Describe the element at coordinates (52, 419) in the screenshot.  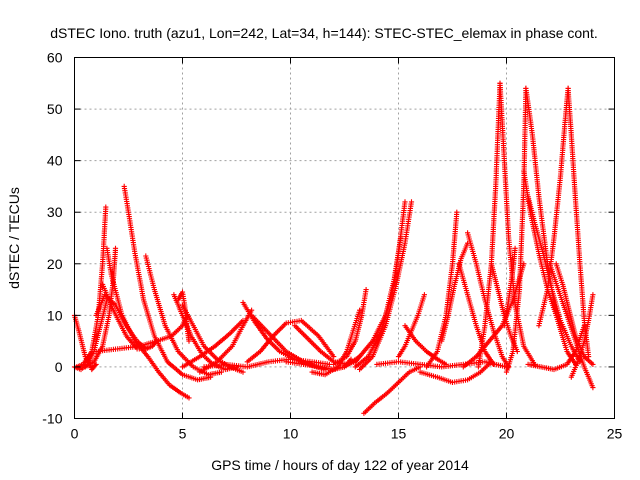
I see `y-tick-label: -10` at that location.